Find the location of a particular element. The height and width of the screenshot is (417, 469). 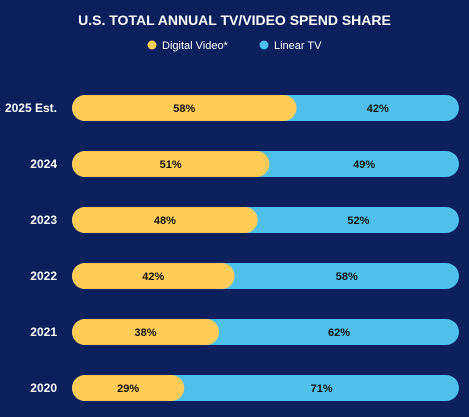

legend-swatch-linear-tv is located at coordinates (264, 45).